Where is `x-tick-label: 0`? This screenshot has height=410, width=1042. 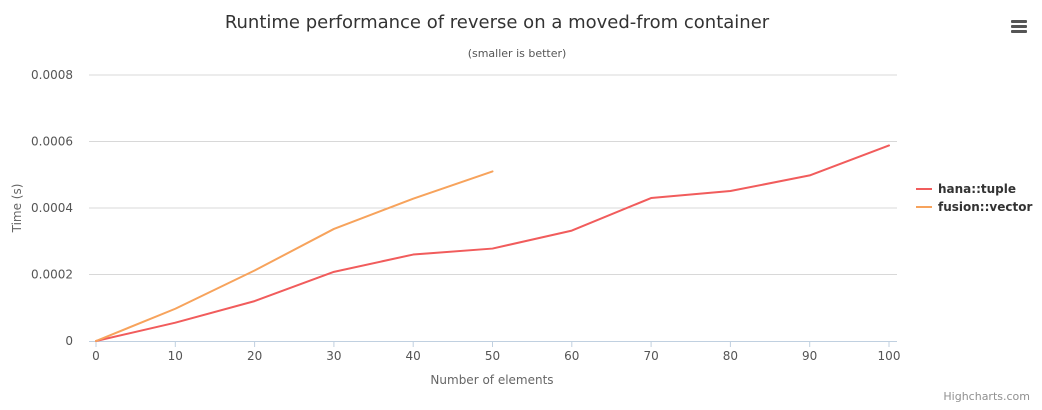
x-tick-label: 0 is located at coordinates (96, 356).